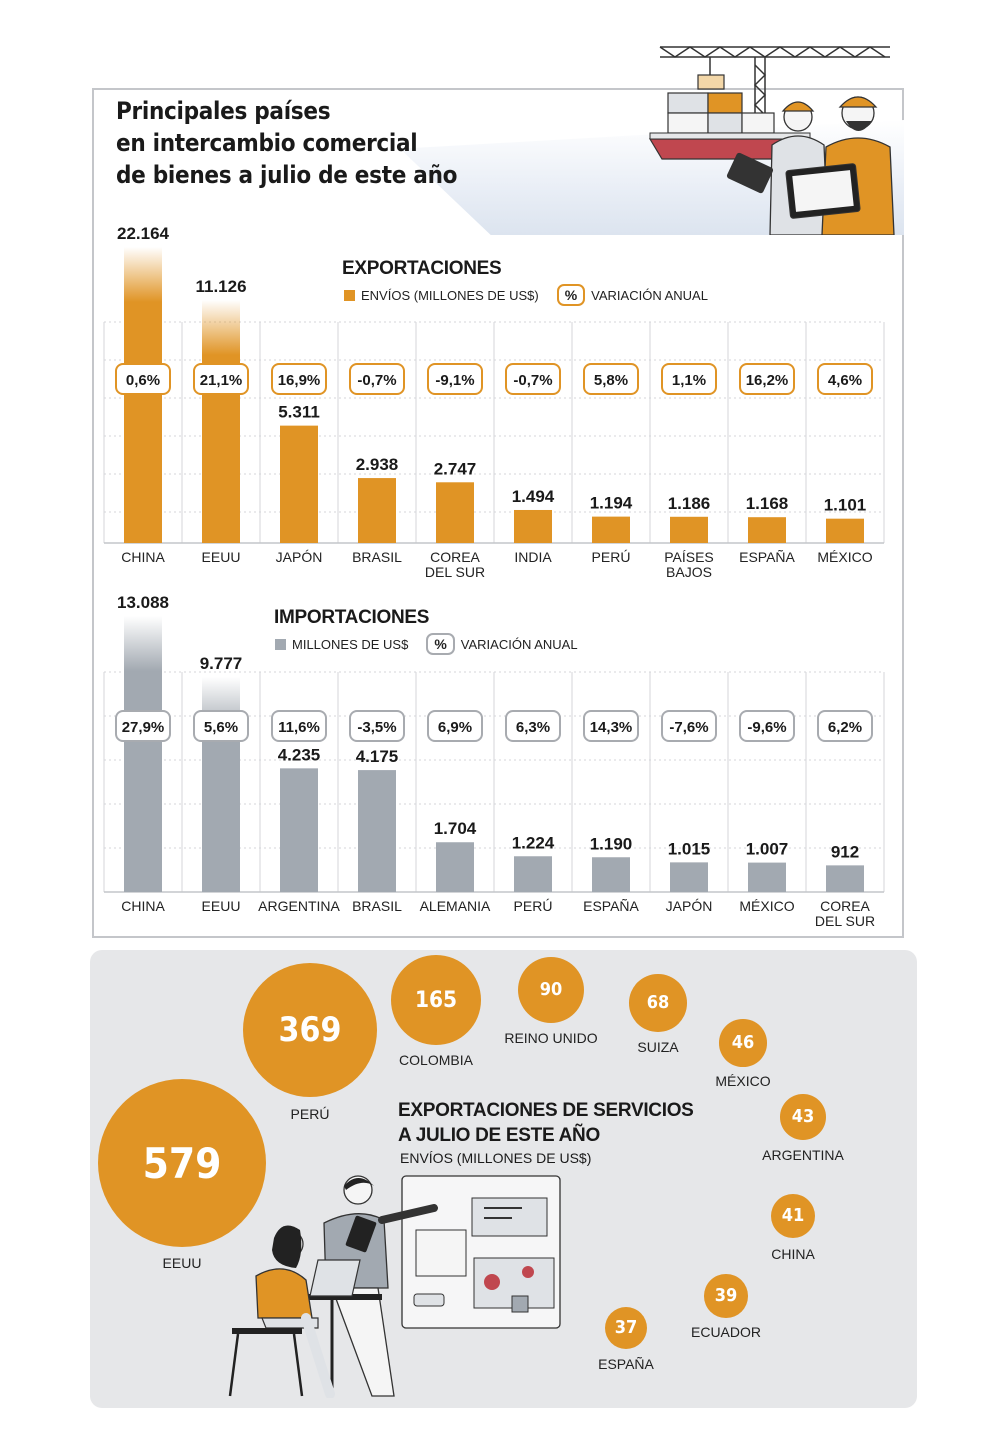 Image resolution: width=1001 pixels, height=1440 pixels. I want to click on service-bubble: 41, so click(793, 1216).